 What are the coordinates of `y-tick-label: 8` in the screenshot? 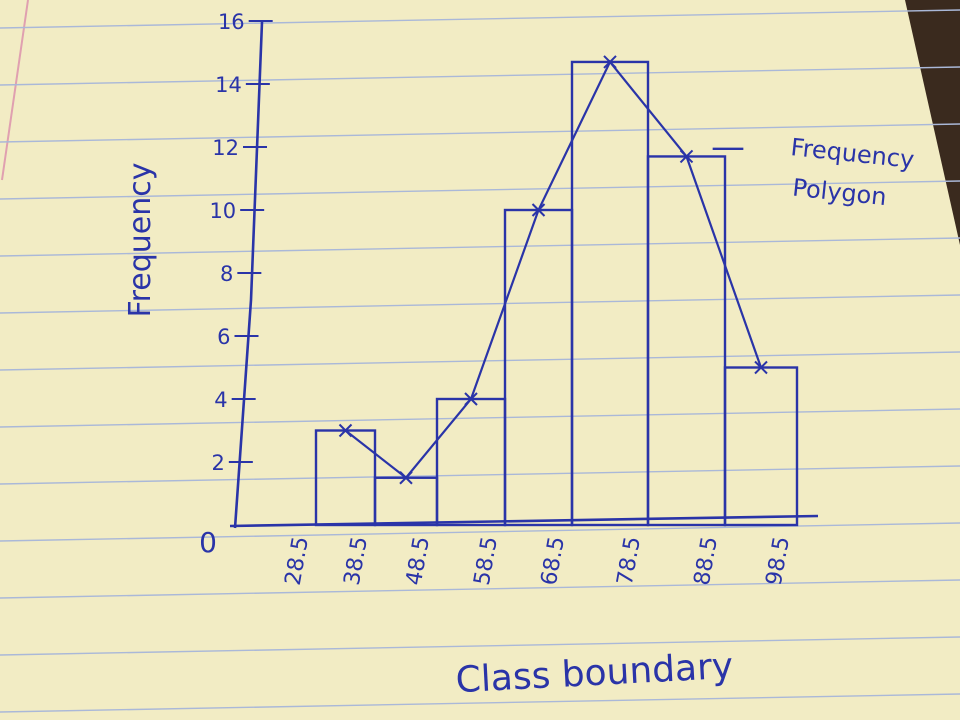 It's located at (226, 274).